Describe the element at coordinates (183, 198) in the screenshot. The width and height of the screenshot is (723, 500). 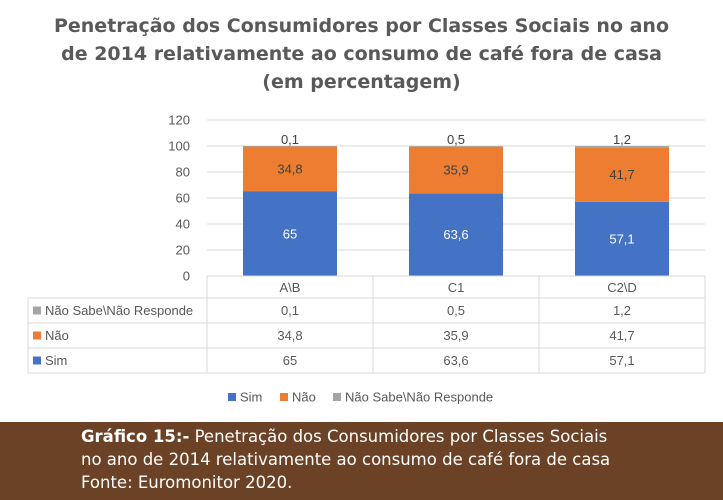
I see `y-tick-label-60: 60` at that location.